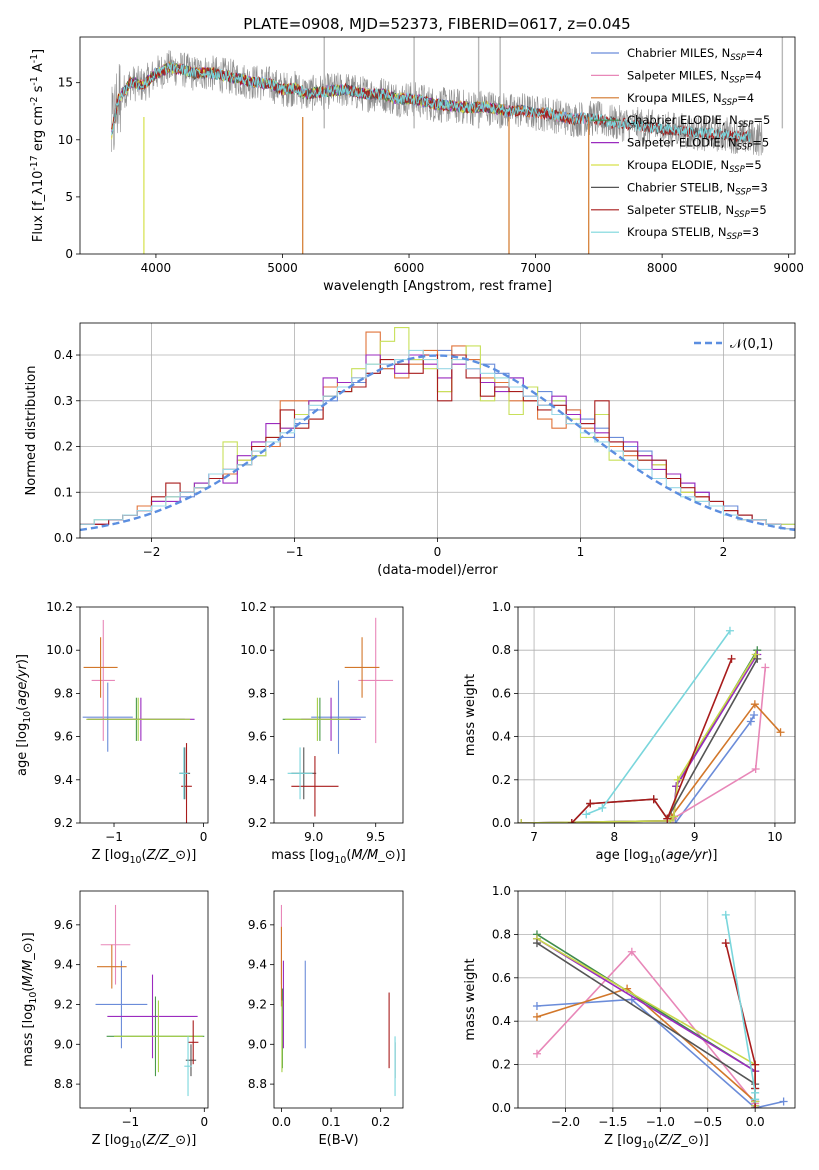  Describe the element at coordinates (724, 552) in the screenshot. I see `x-tick-label: 2` at that location.